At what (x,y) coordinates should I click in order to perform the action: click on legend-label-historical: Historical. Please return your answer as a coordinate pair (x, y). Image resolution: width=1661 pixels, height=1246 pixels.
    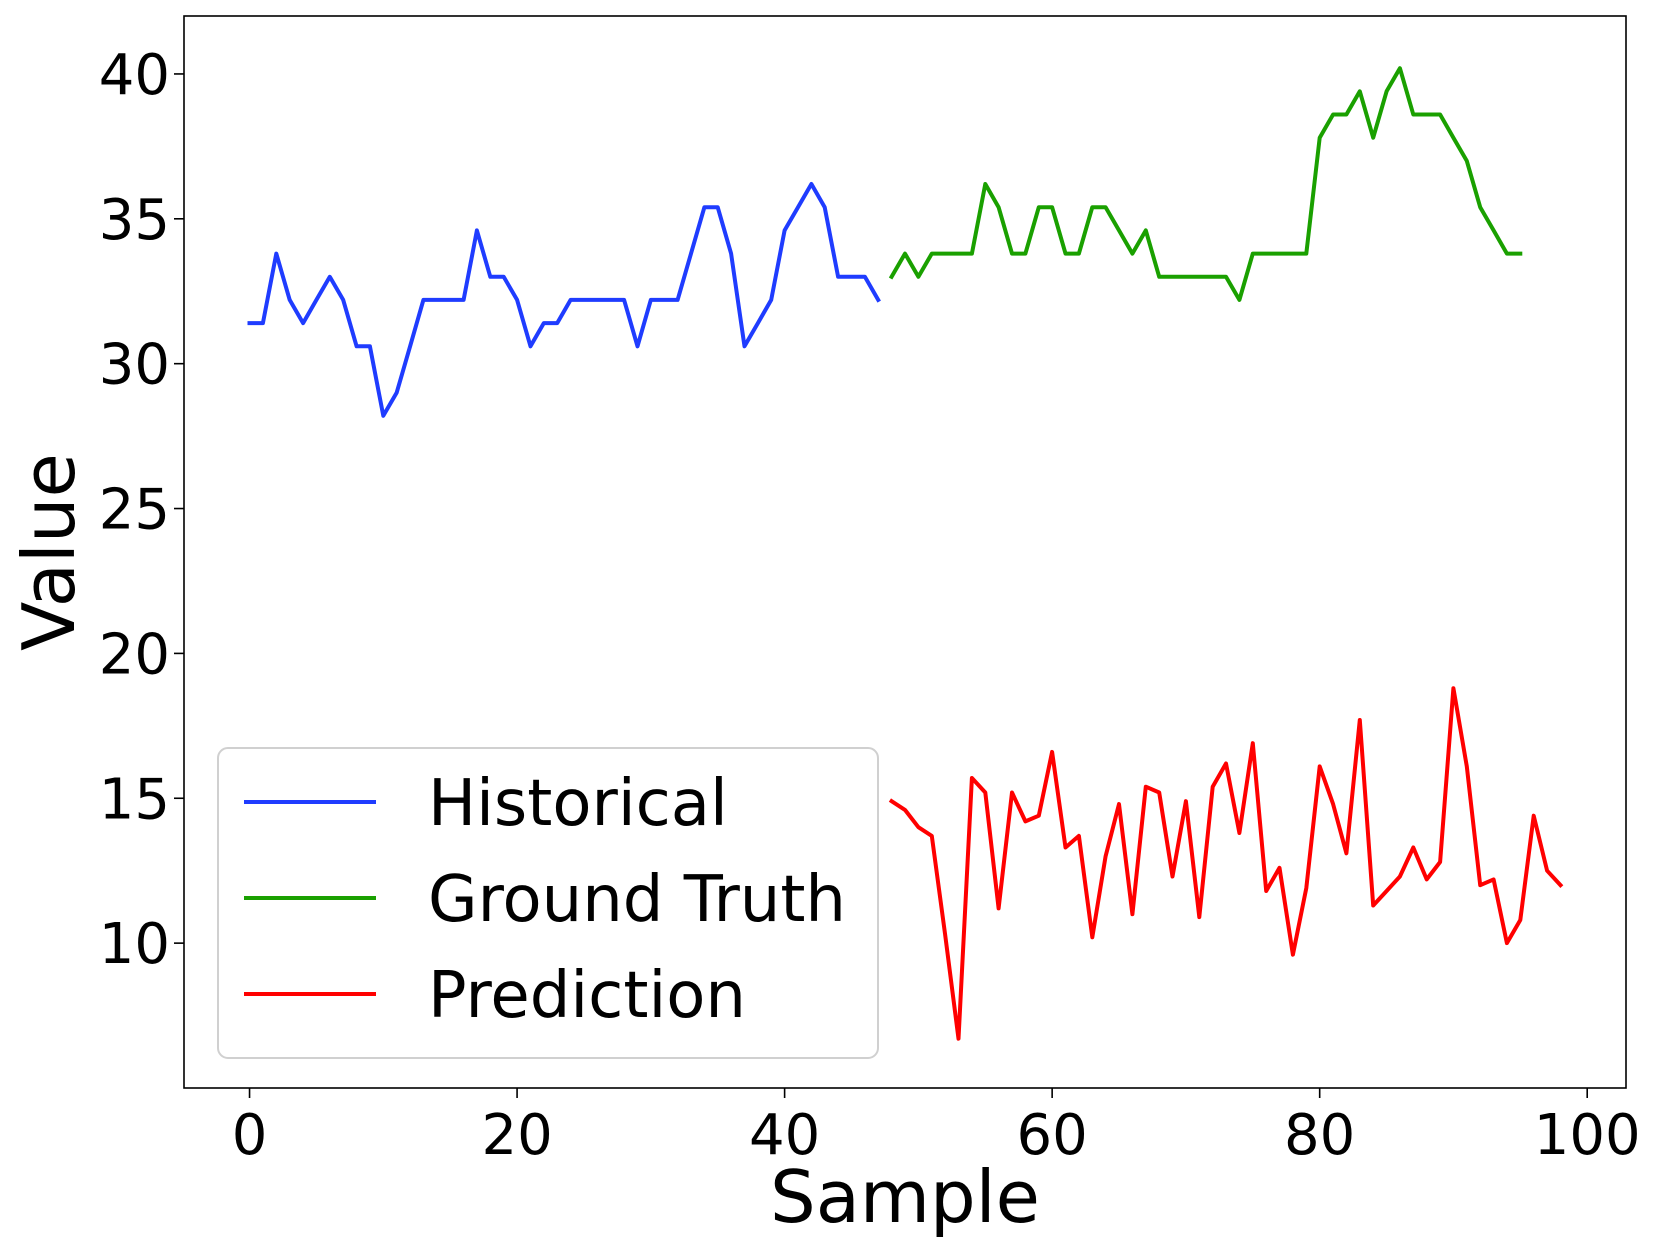
    Looking at the image, I should click on (578, 804).